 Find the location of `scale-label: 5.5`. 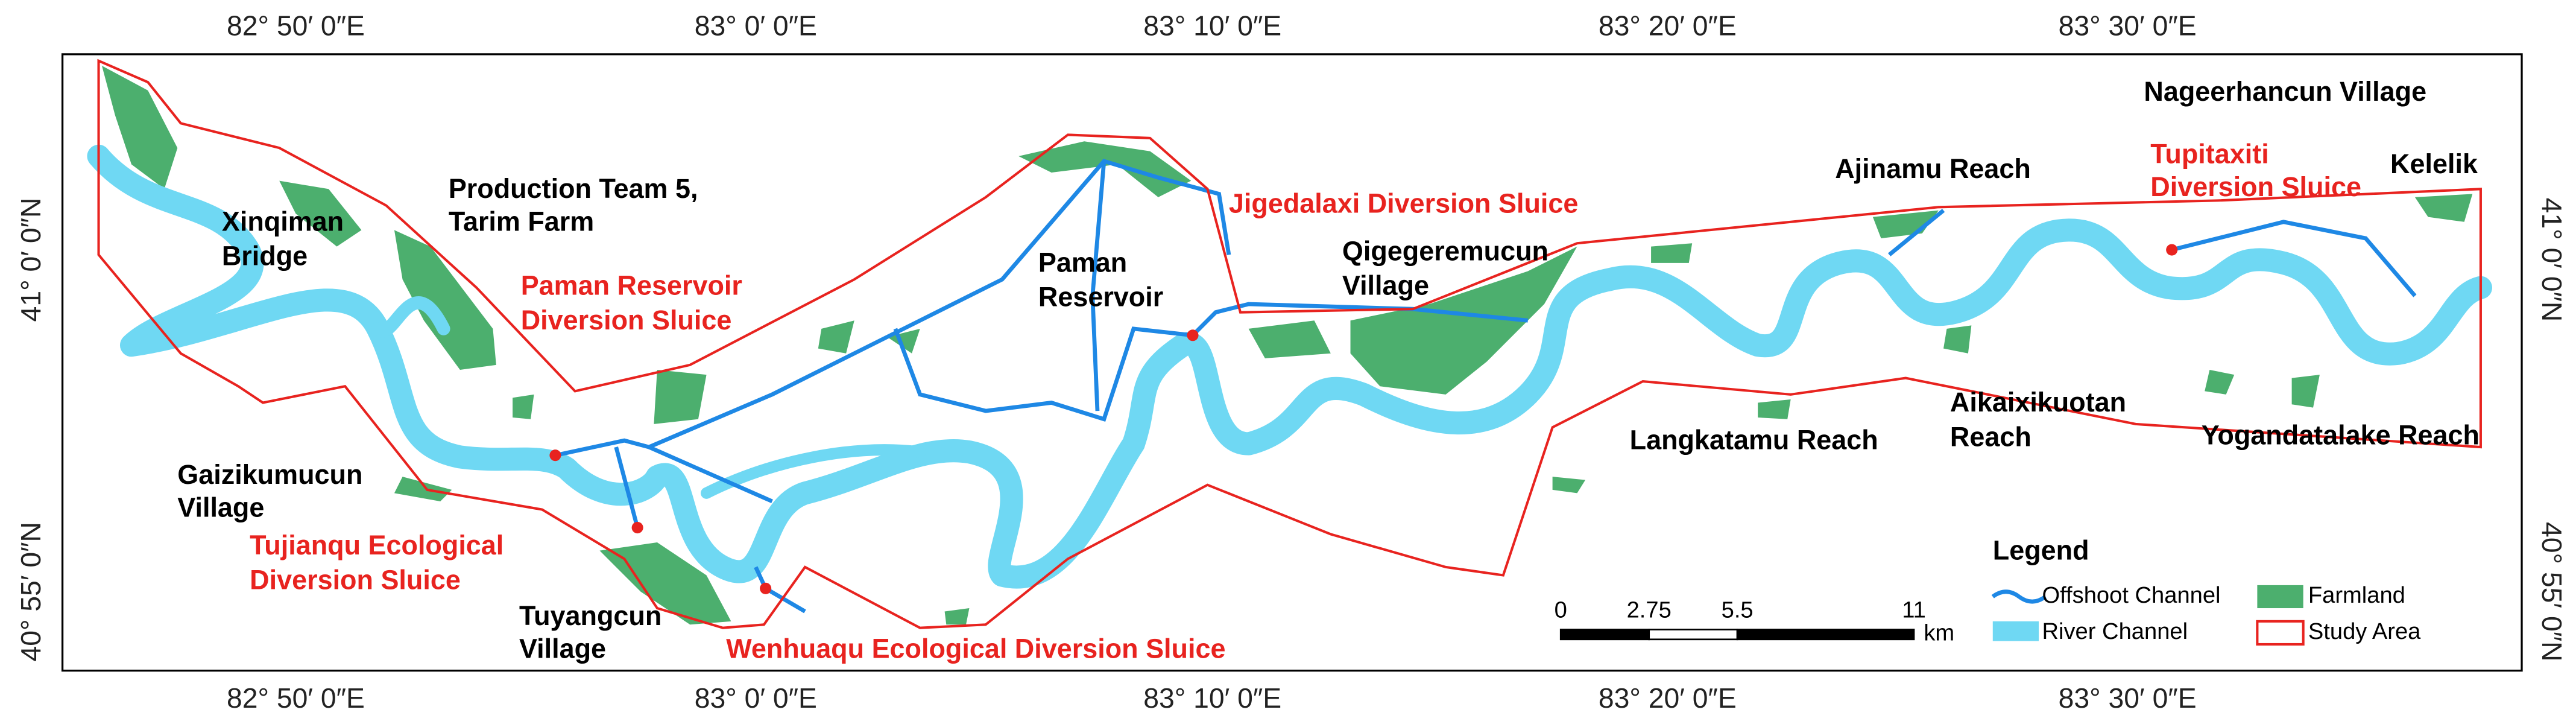

scale-label: 5.5 is located at coordinates (1738, 610).